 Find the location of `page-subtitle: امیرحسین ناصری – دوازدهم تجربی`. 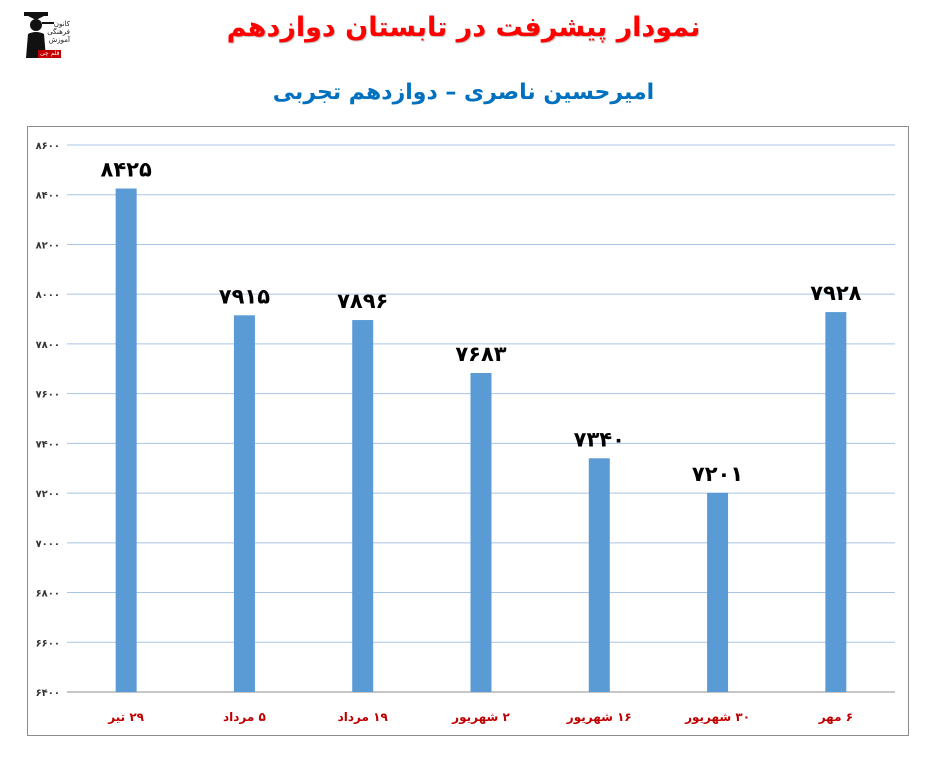

page-subtitle: امیرحسین ناصری – دوازدهم تجربی is located at coordinates (463, 92).